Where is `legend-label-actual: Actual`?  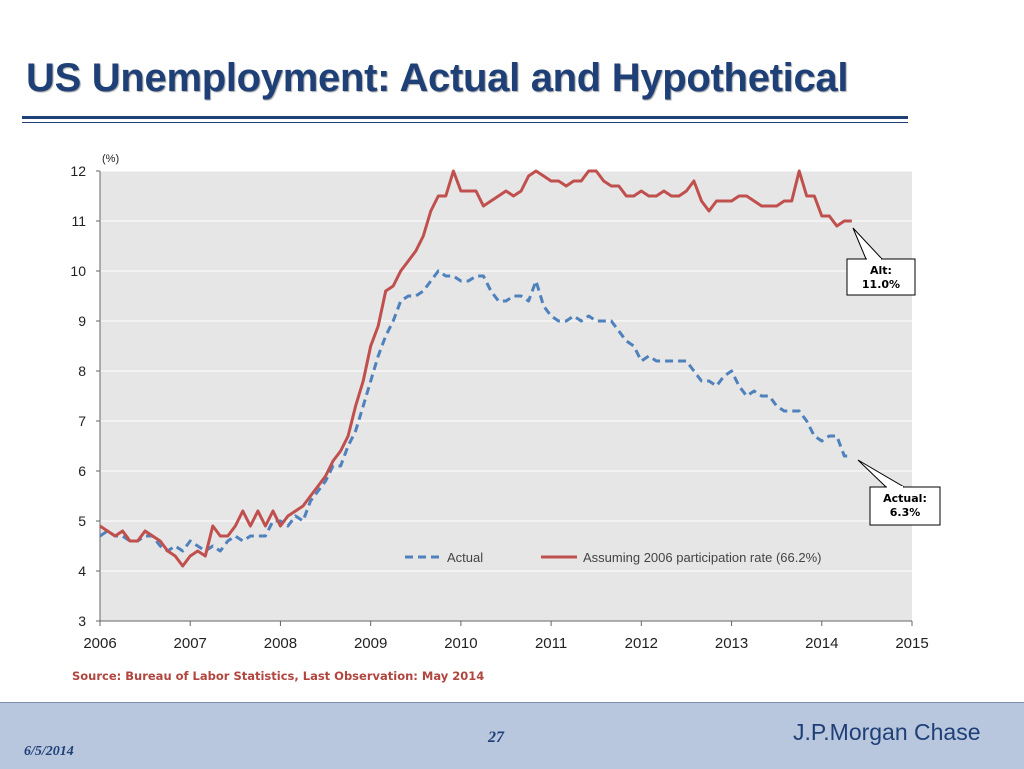
legend-label-actual: Actual is located at coordinates (465, 557).